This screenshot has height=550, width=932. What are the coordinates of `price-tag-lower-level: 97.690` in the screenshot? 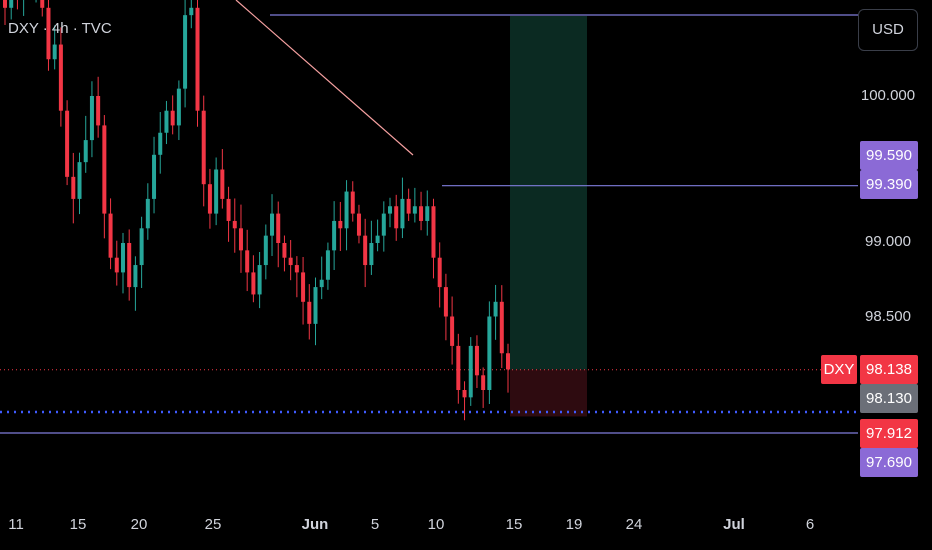 It's located at (889, 462).